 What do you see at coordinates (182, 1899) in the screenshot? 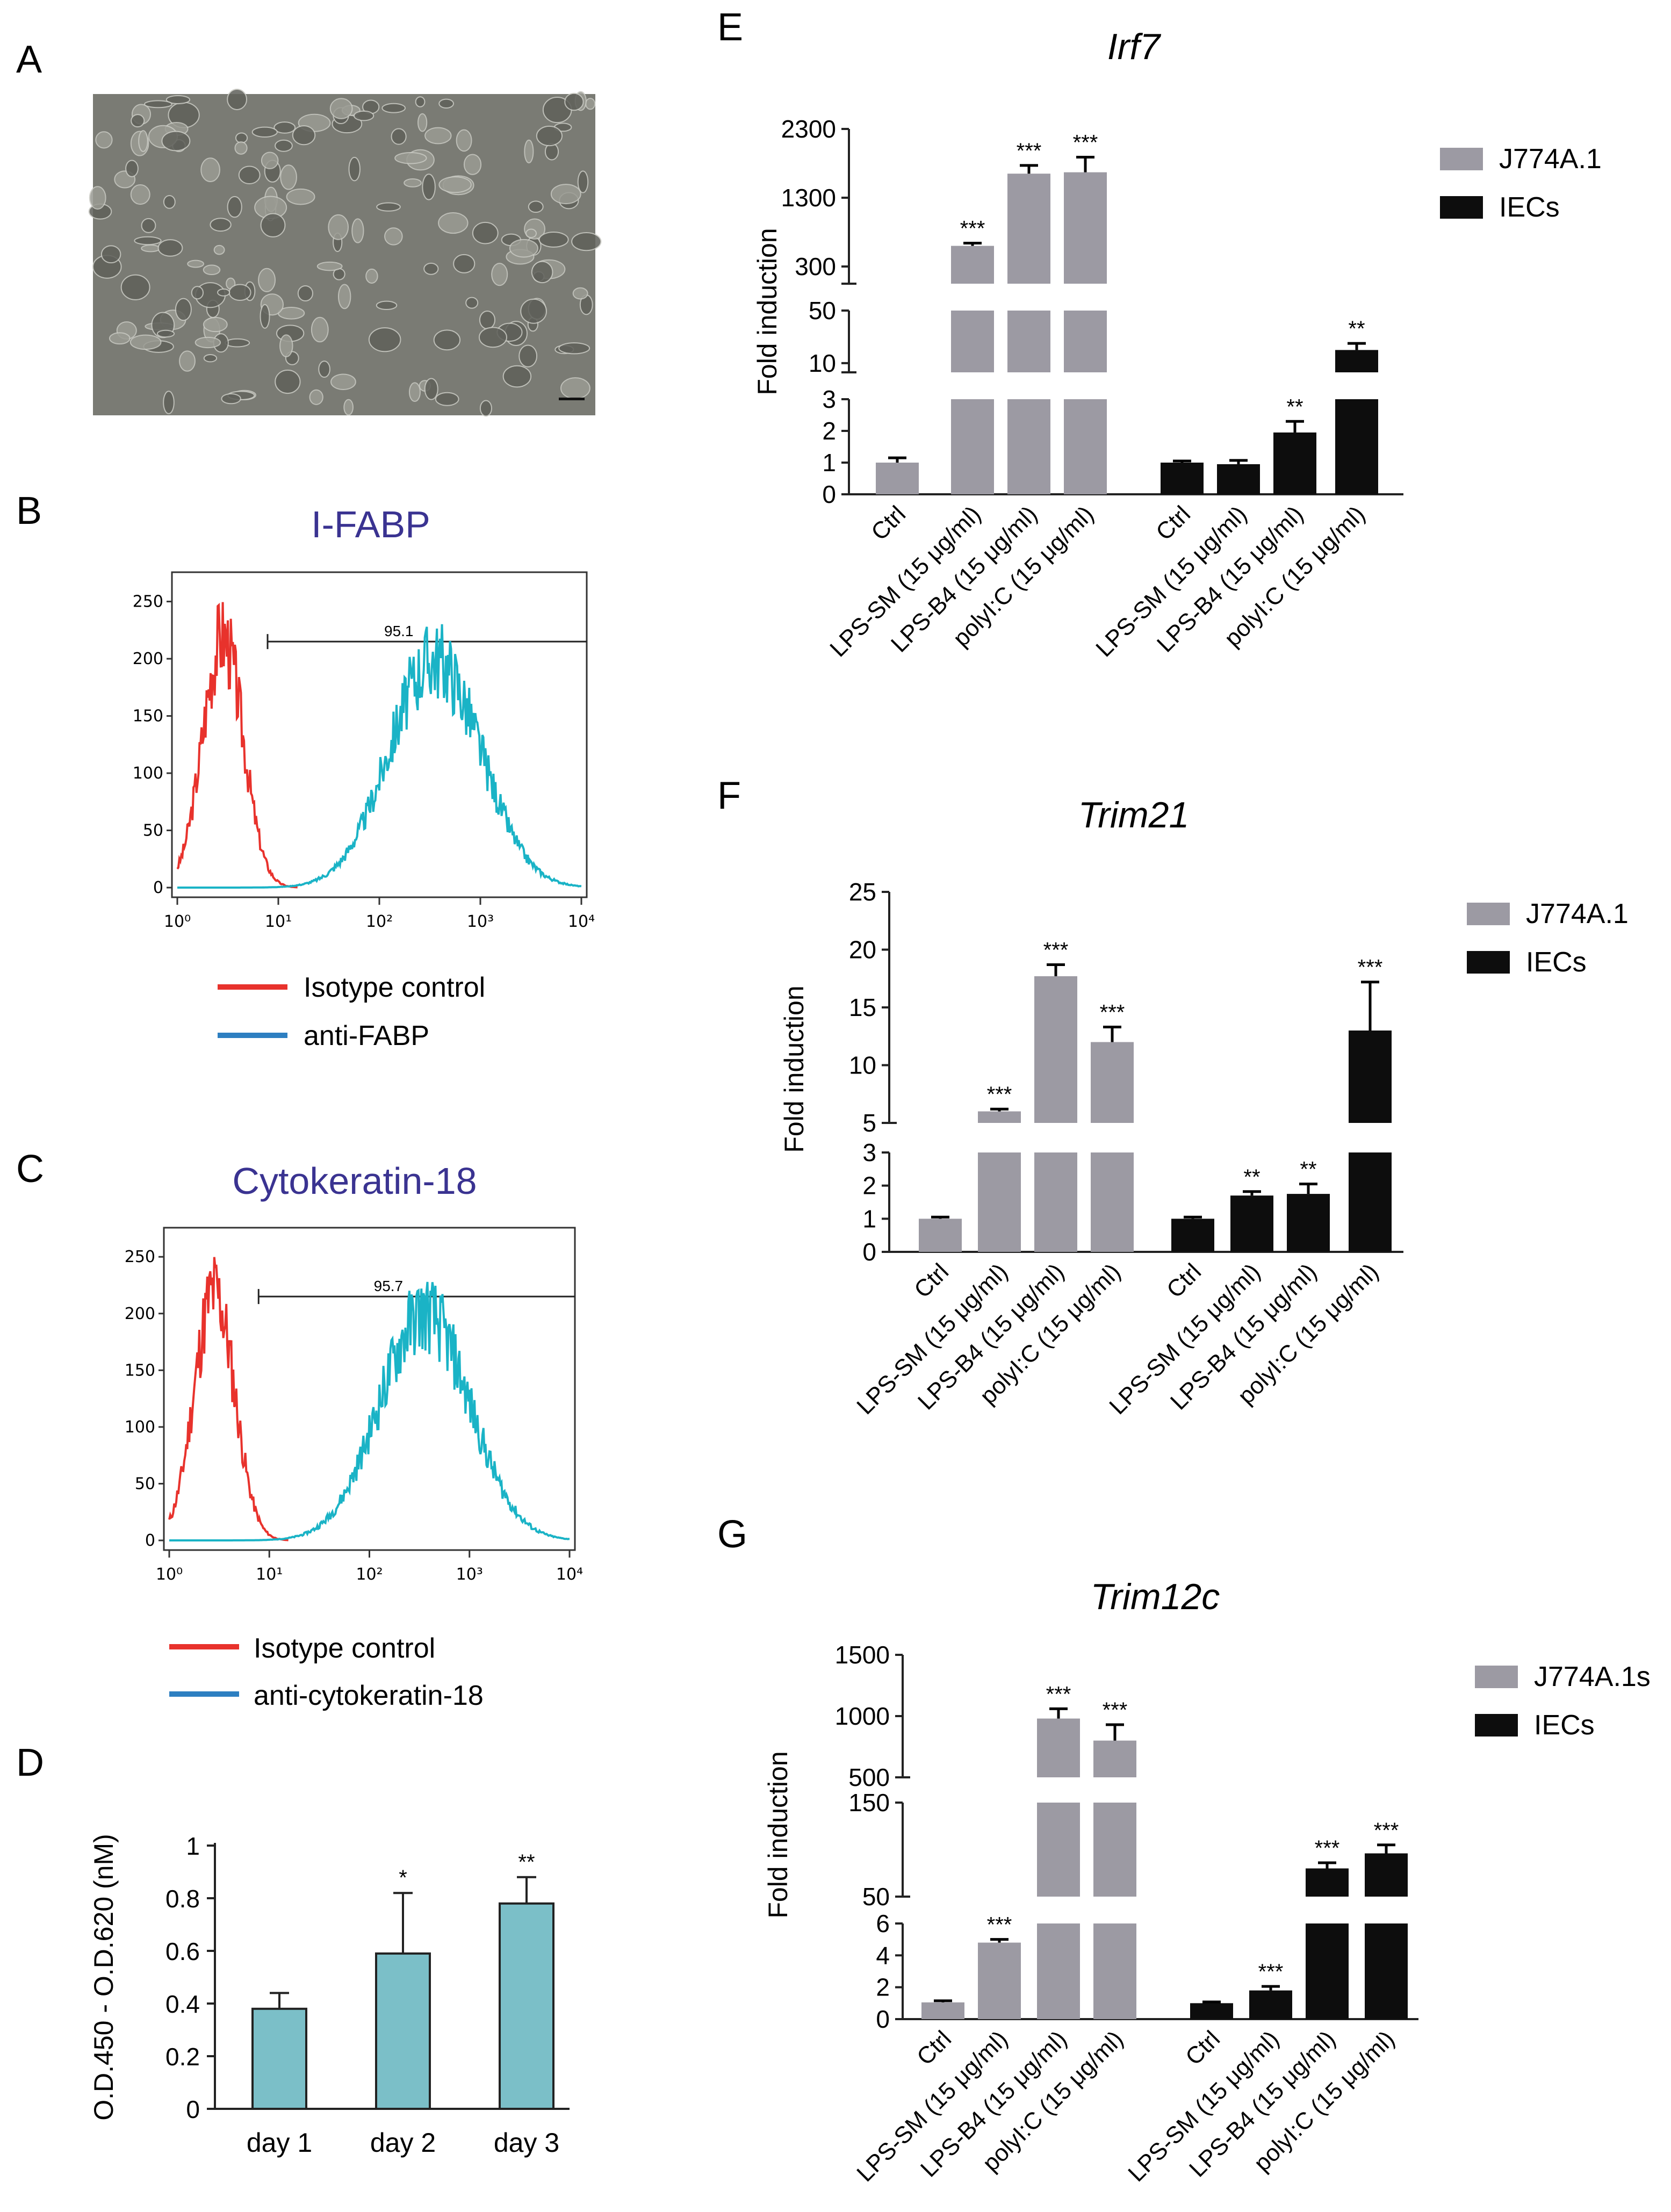
I see `y-tick-label: 0.8` at bounding box center [182, 1899].